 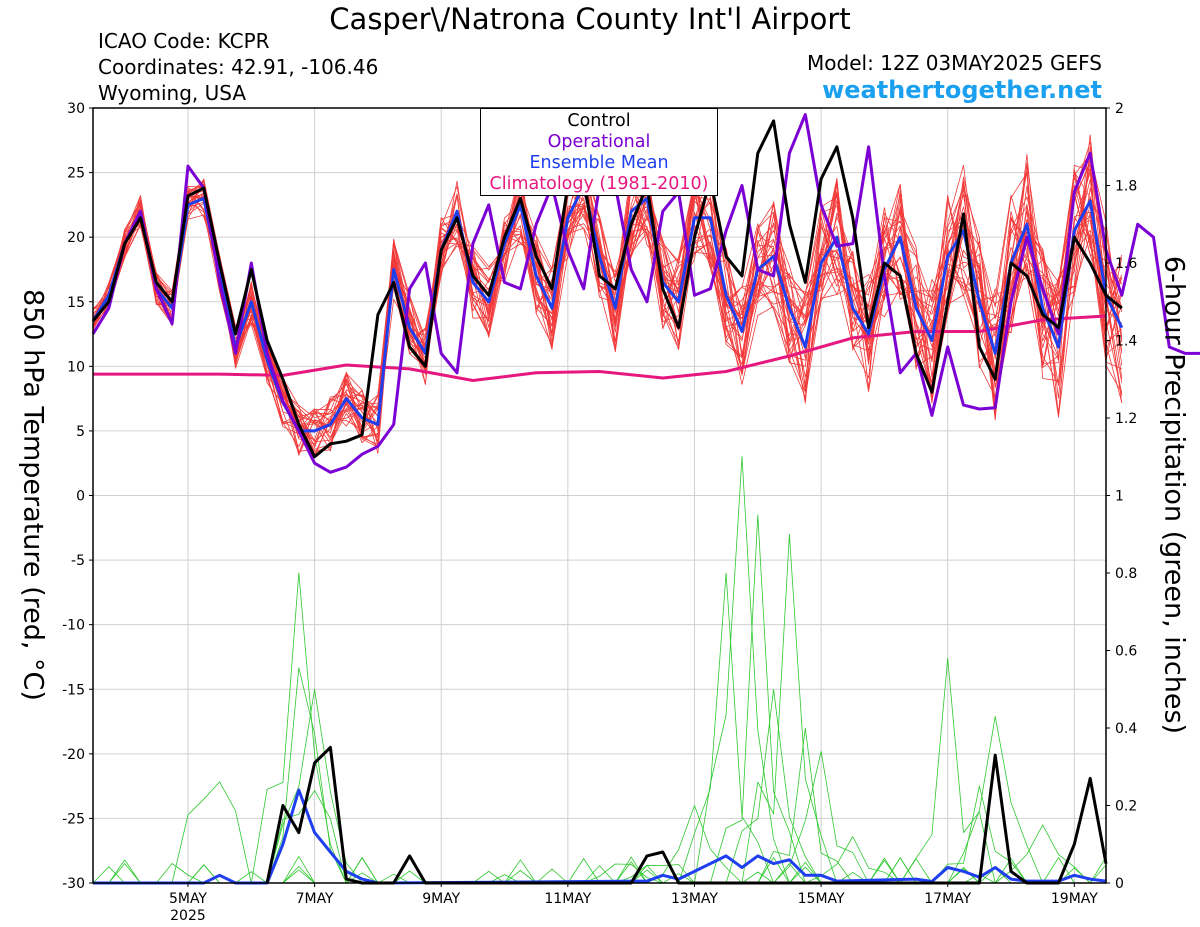 What do you see at coordinates (188, 916) in the screenshot?
I see `x-tick-sublabel: 2025` at bounding box center [188, 916].